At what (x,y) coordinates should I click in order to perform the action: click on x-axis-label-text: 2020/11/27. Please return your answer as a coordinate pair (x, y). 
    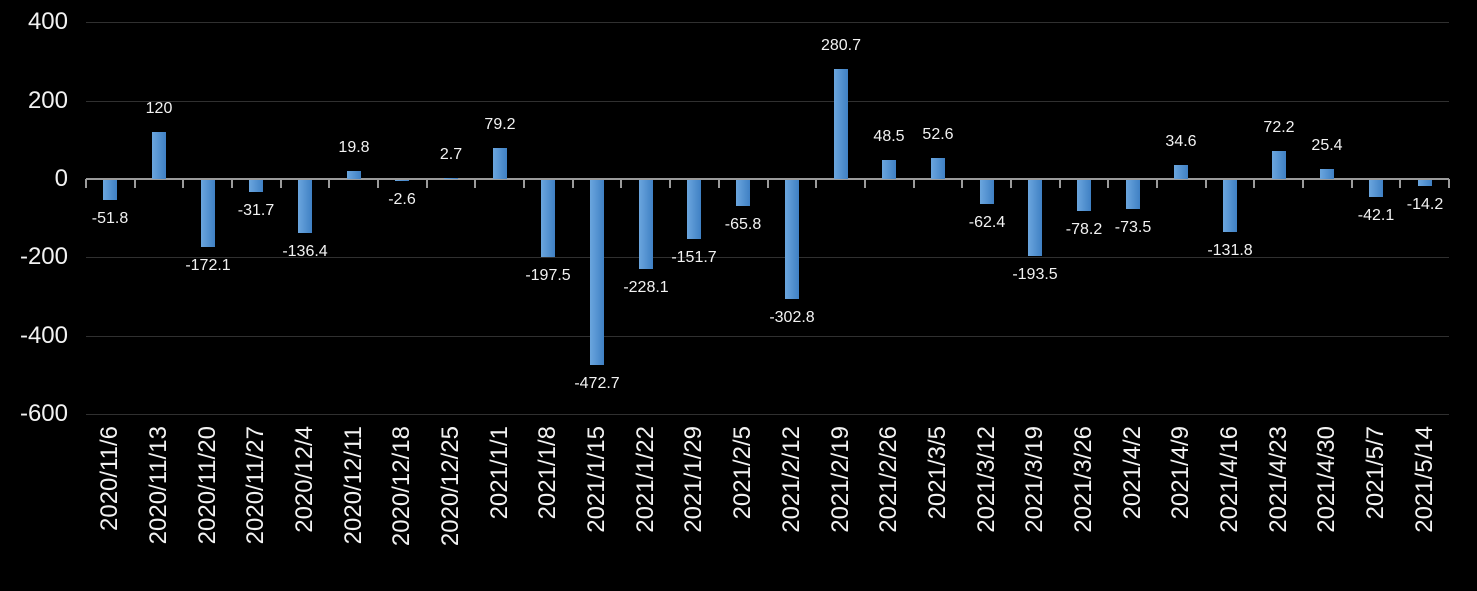
    Looking at the image, I should click on (255, 485).